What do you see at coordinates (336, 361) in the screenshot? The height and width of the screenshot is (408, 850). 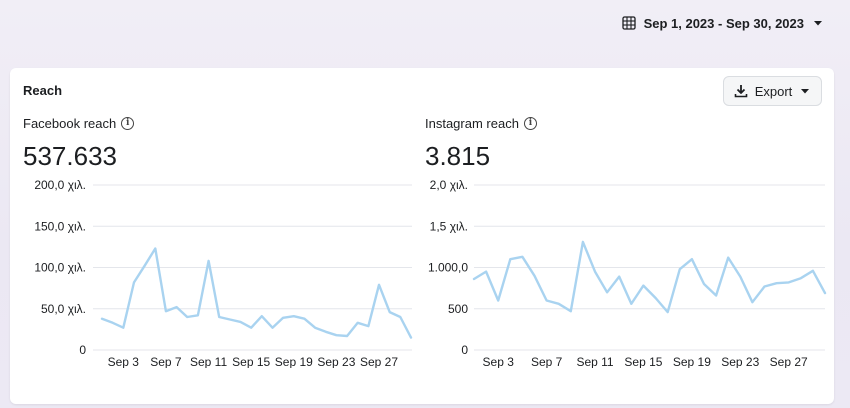 I see `facebook-x-tick-label: Sep 23` at bounding box center [336, 361].